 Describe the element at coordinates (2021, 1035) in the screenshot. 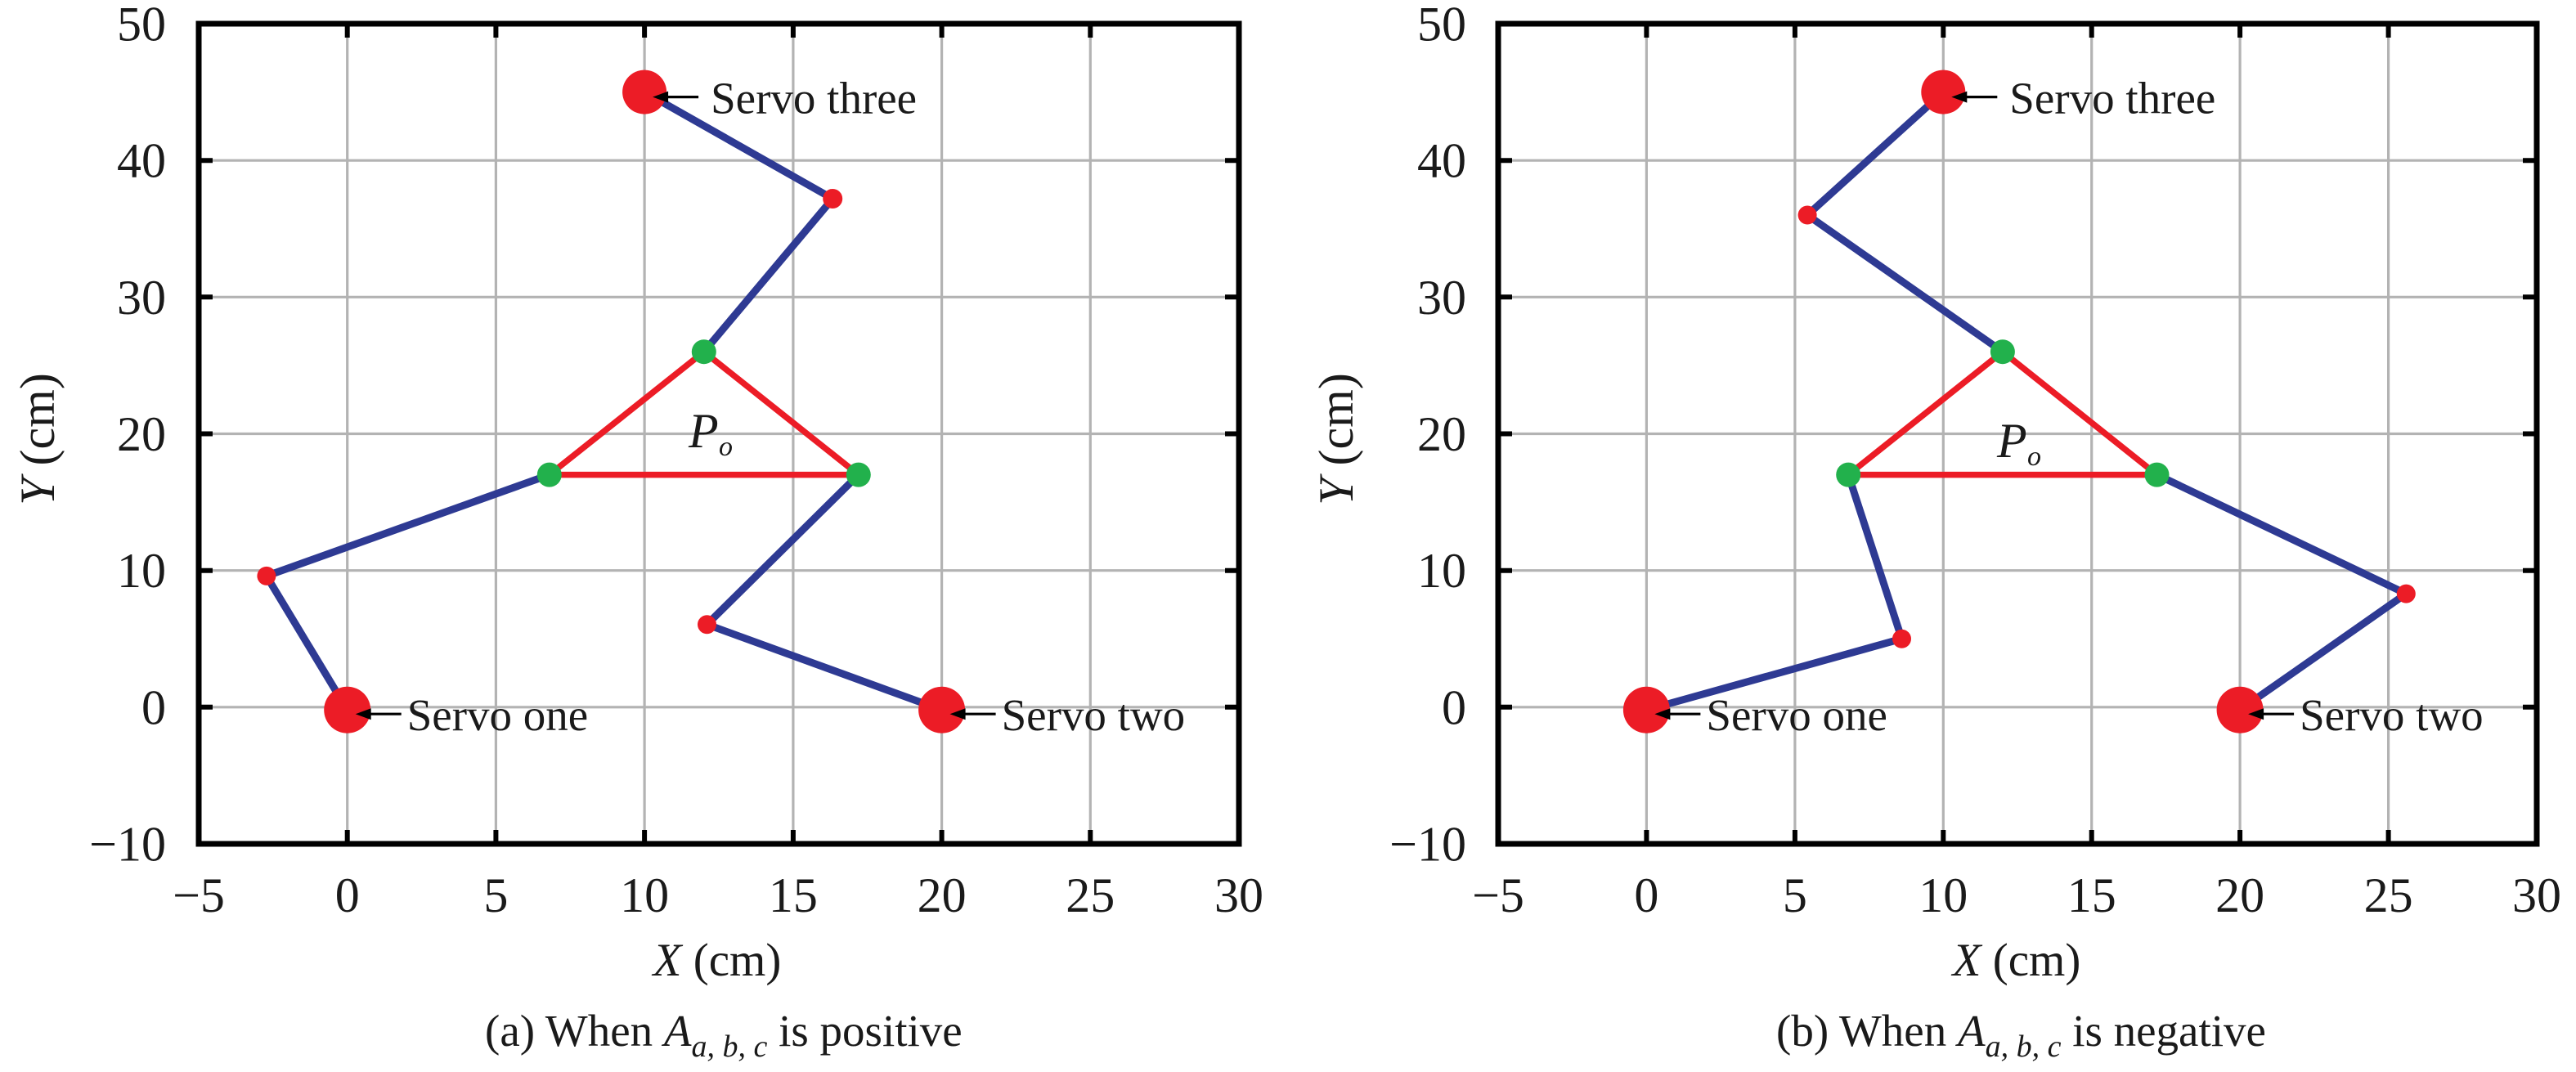

I see `svg-text: (b) When Aa, b, c is negative` at that location.